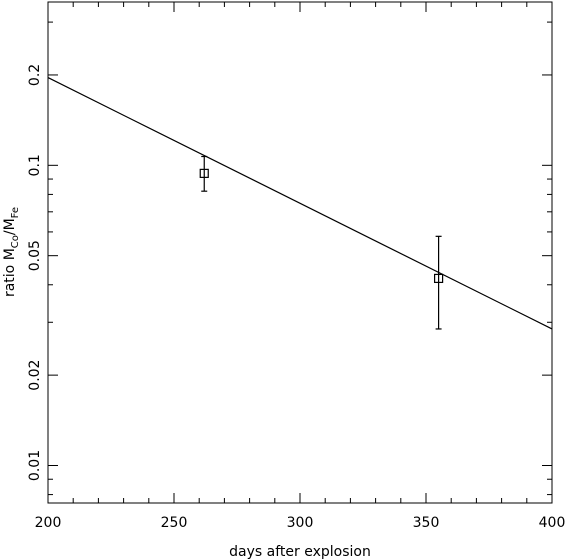  Describe the element at coordinates (174, 523) in the screenshot. I see `x-tick-label: 250` at that location.